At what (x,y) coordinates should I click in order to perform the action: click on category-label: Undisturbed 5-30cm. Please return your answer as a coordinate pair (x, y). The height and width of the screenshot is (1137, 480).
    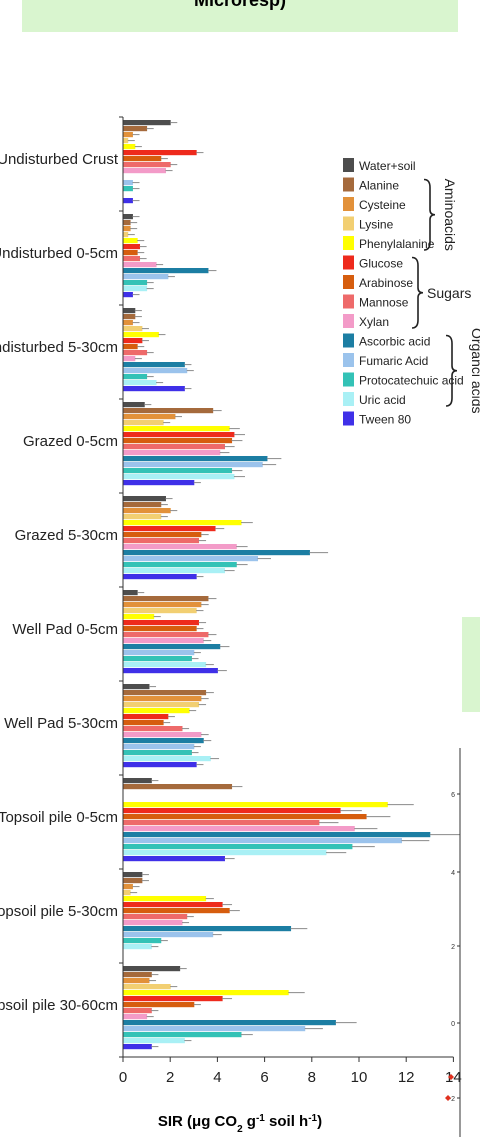
    Looking at the image, I should click on (59, 347).